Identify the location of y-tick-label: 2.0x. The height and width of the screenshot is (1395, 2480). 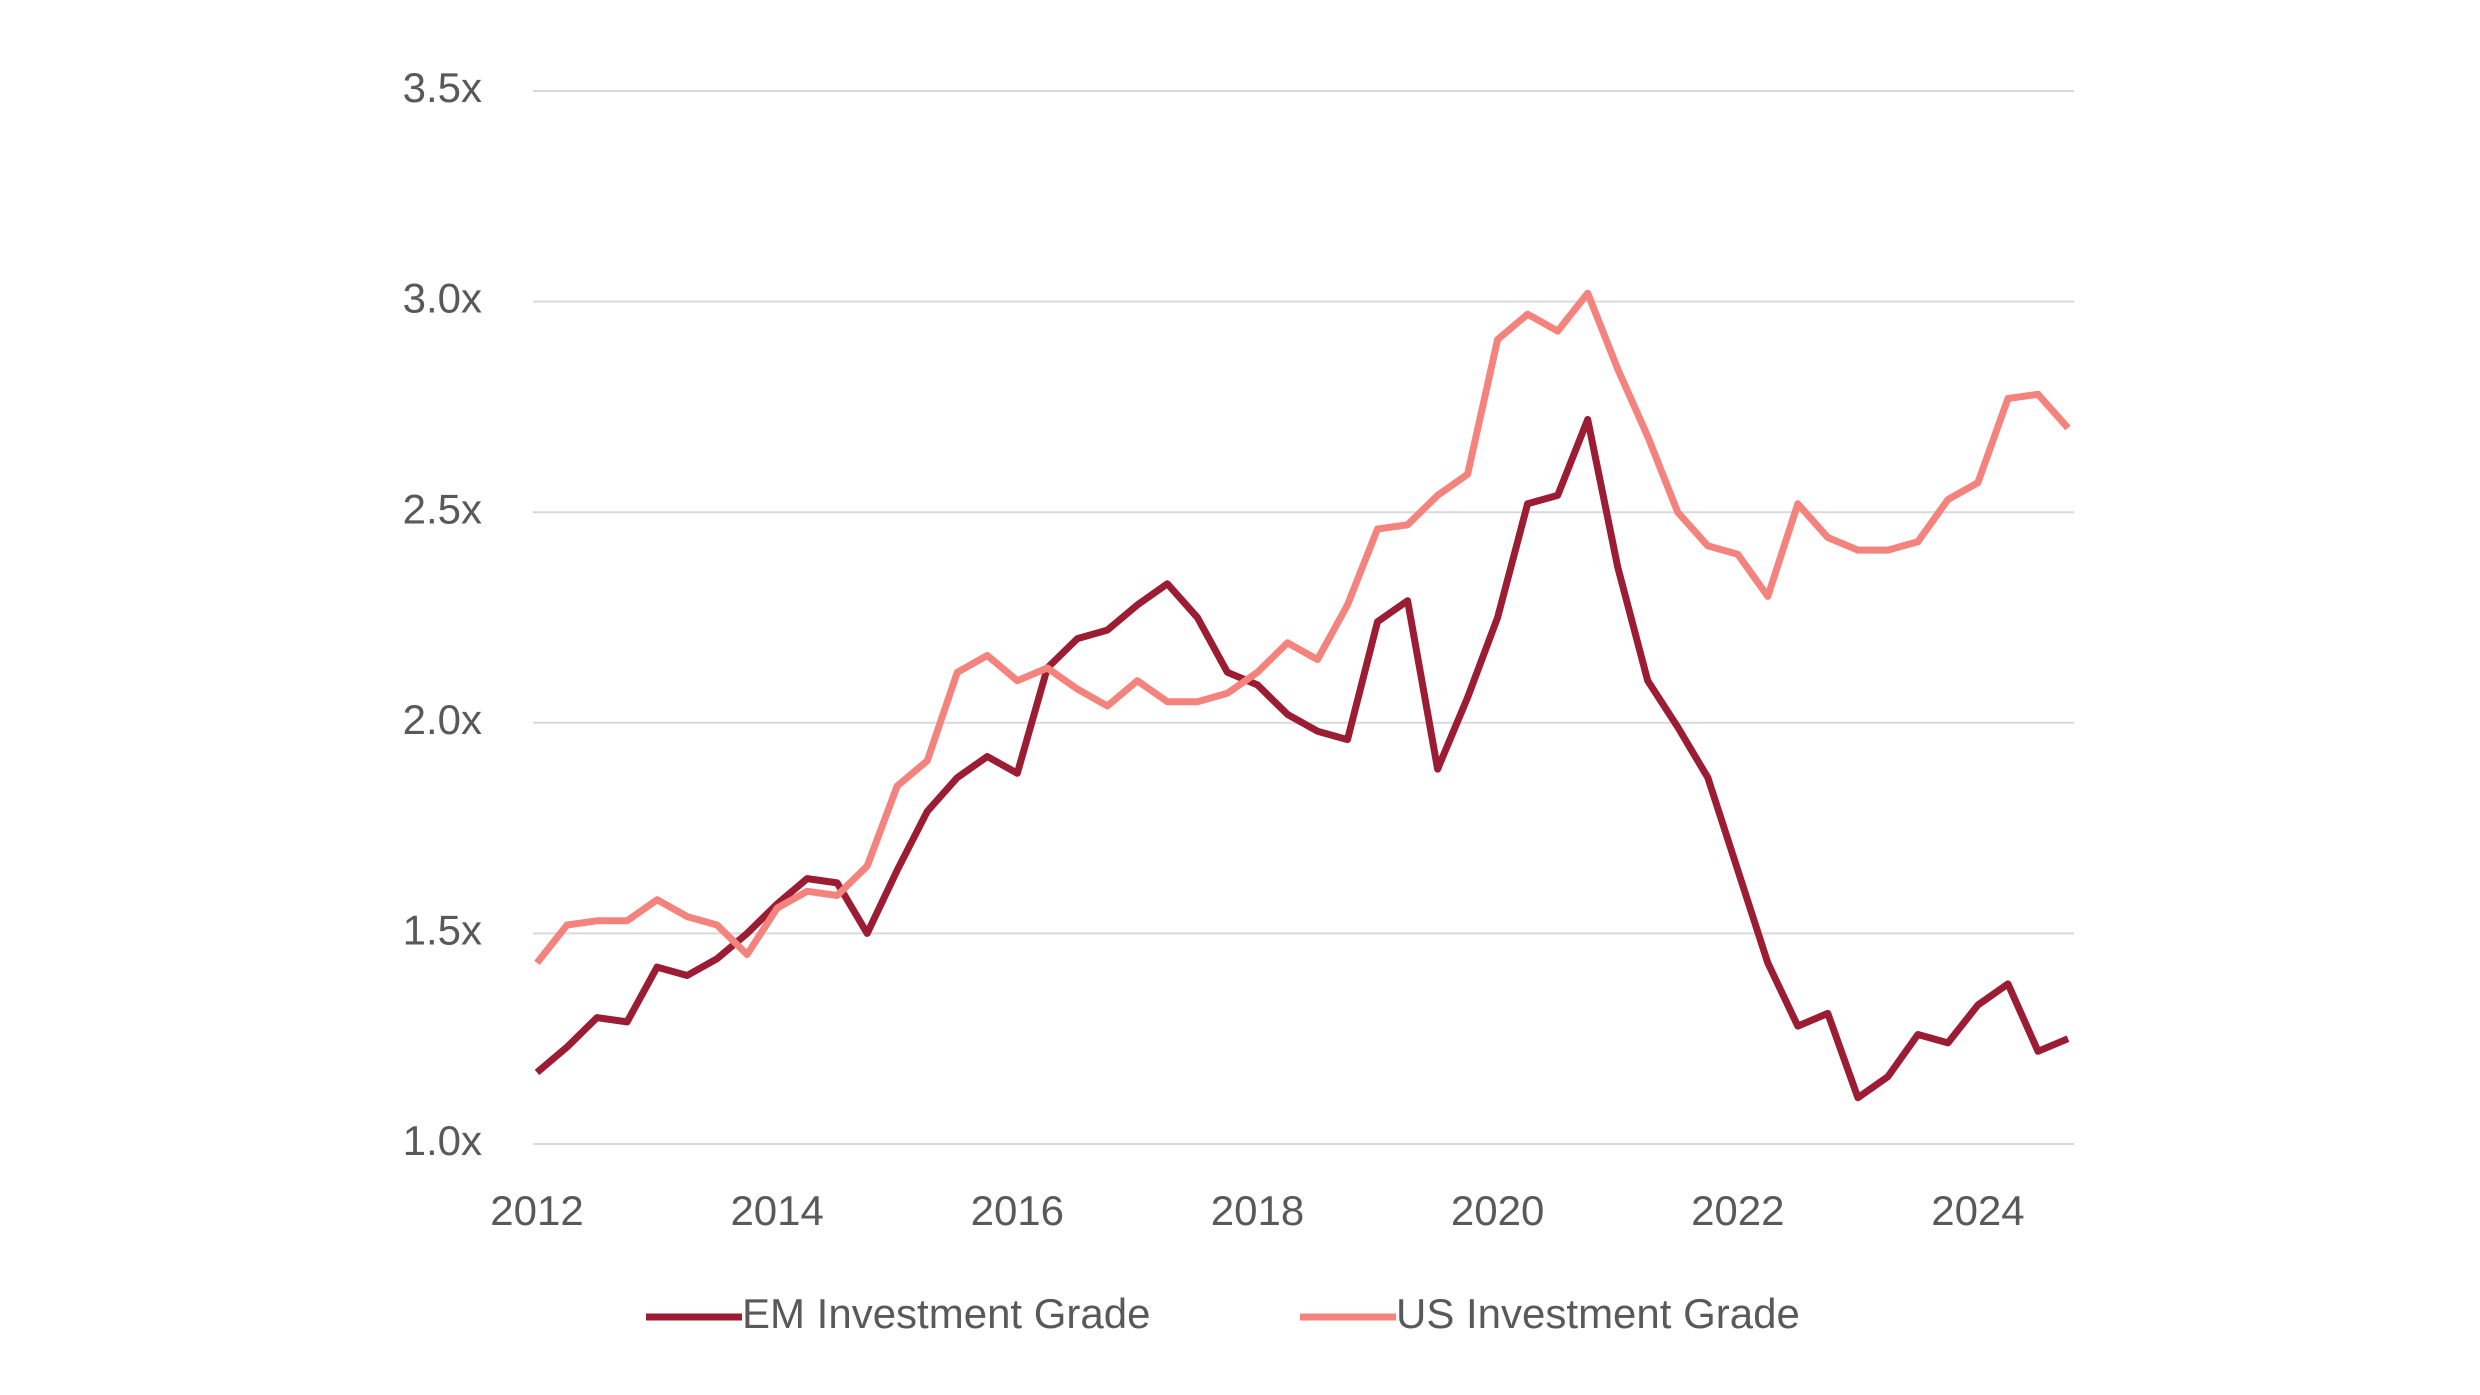
(442, 719).